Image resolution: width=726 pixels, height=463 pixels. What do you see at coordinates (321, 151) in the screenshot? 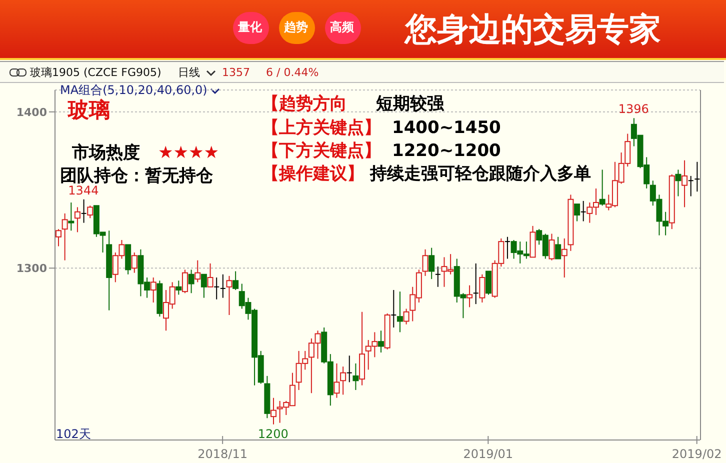
I see `annotation: 【下方关键点】` at bounding box center [321, 151].